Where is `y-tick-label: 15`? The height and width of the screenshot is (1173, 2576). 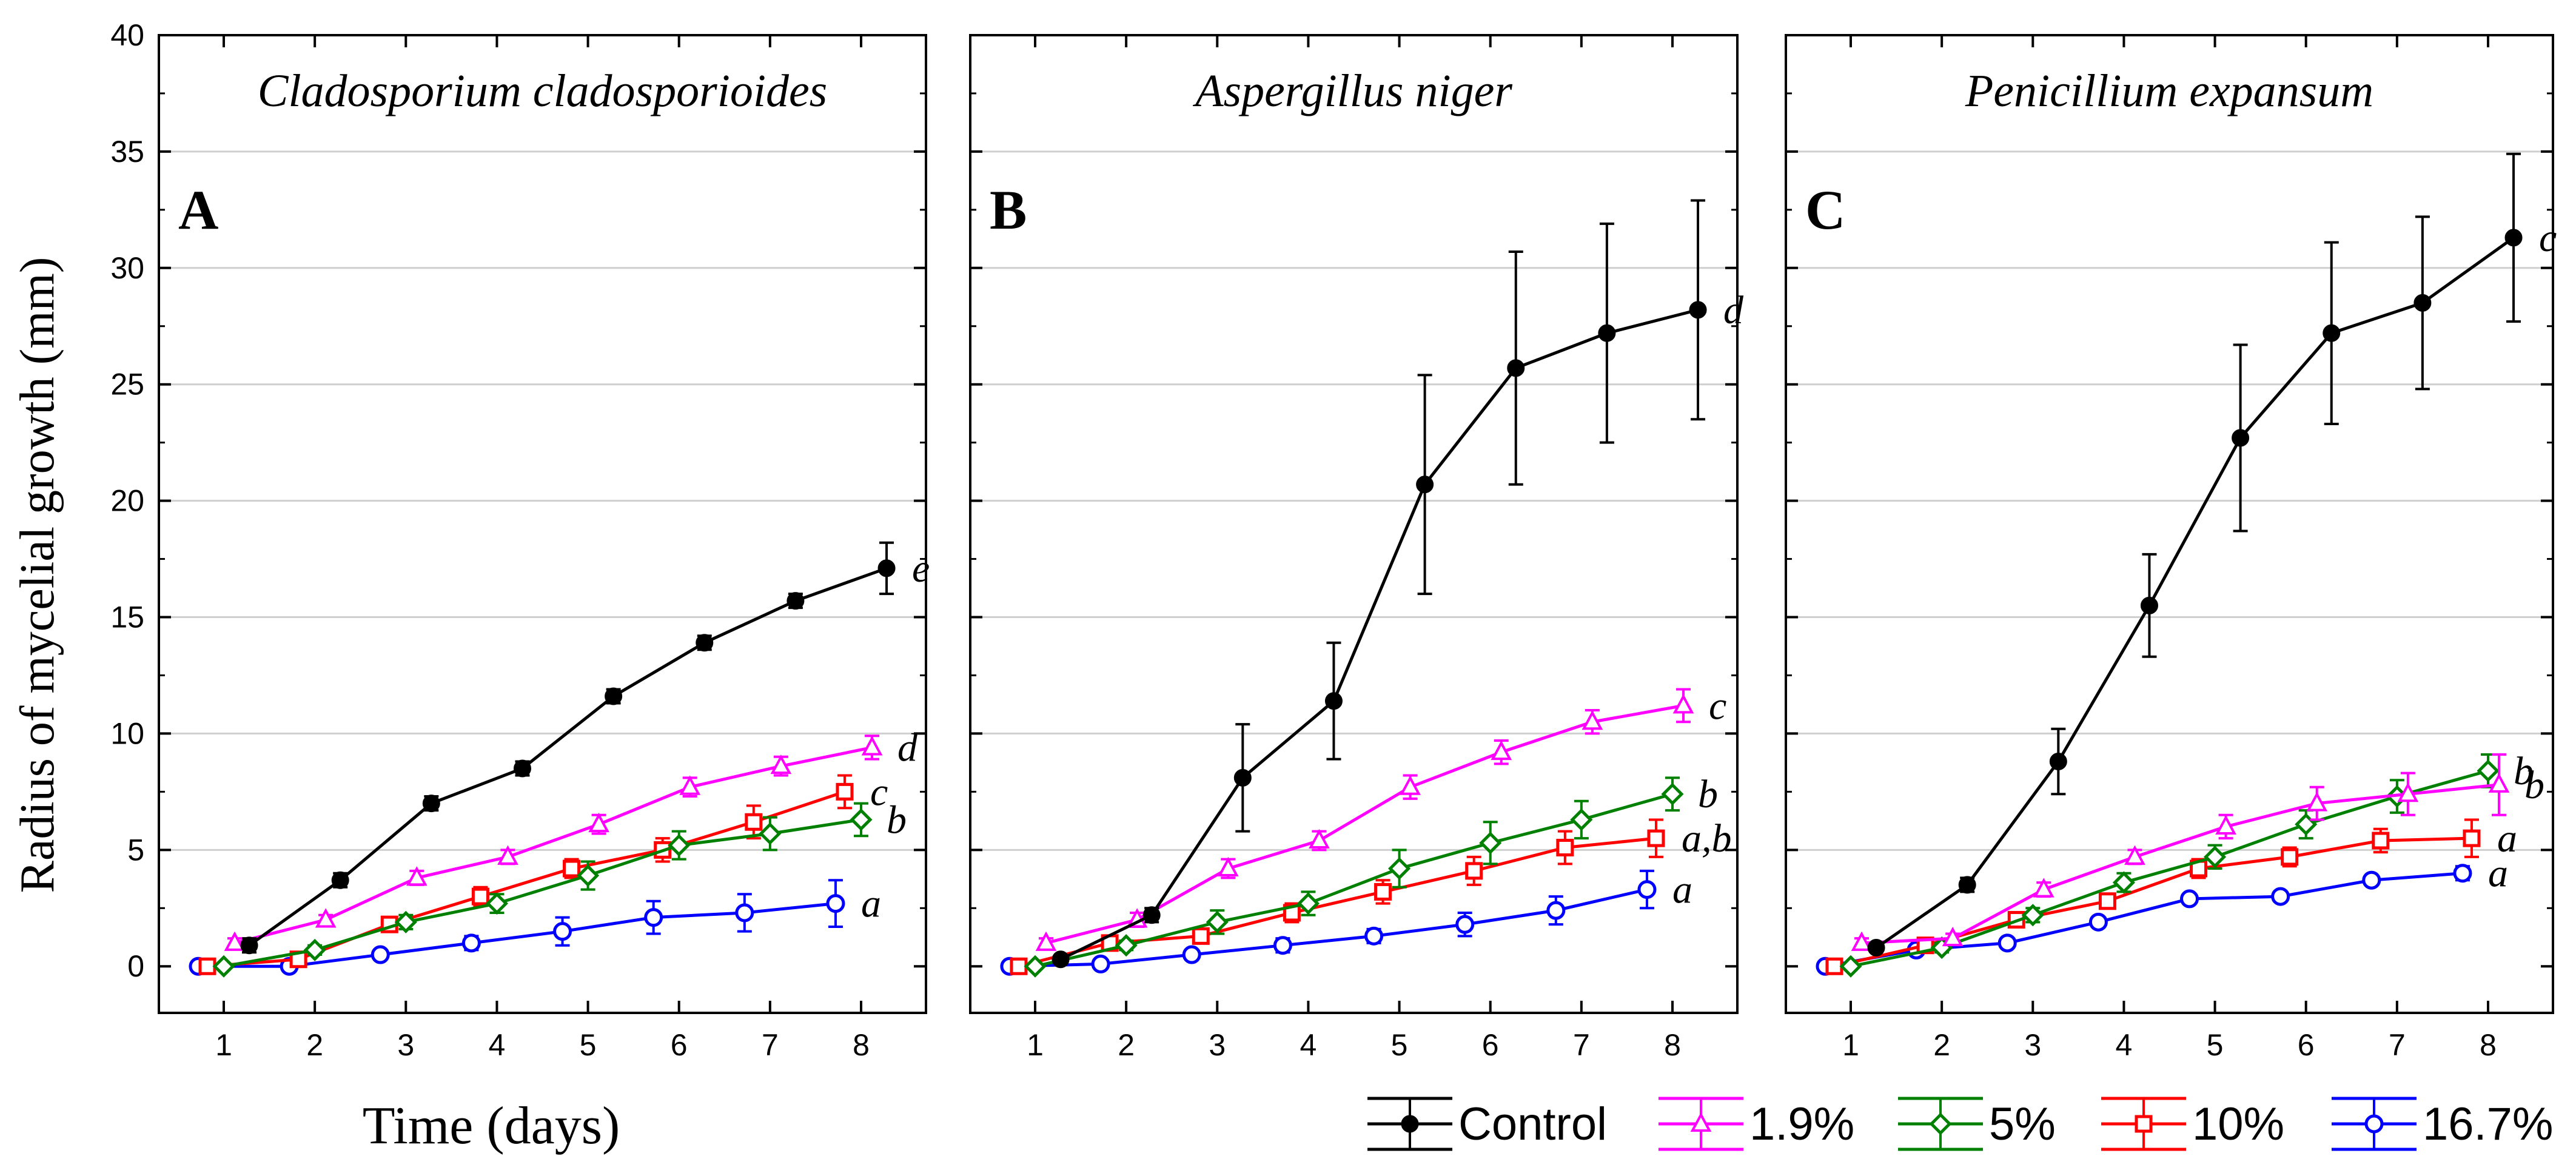 y-tick-label: 15 is located at coordinates (127, 617).